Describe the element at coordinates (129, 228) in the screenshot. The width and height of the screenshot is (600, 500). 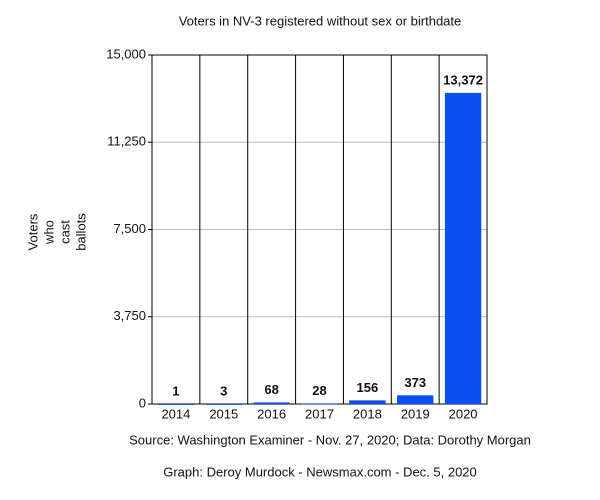
I see `y-tick-label: 7,500` at that location.